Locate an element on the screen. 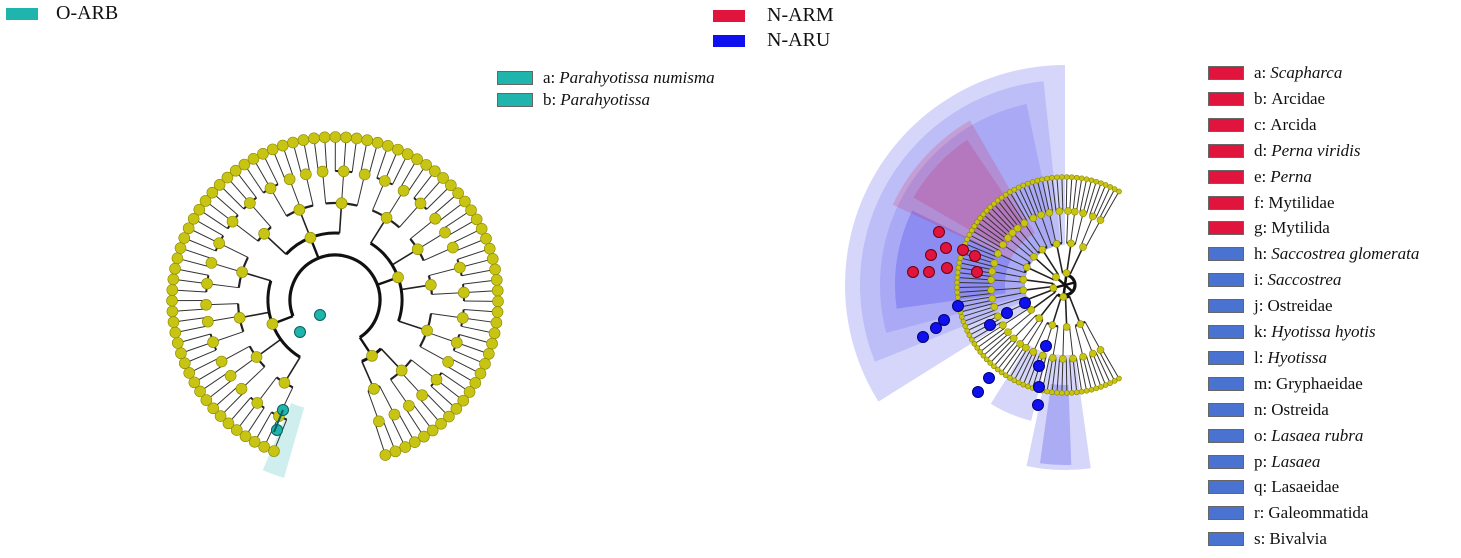 The height and width of the screenshot is (558, 1461). legend-item: s: Bivalvia is located at coordinates (1267, 539).